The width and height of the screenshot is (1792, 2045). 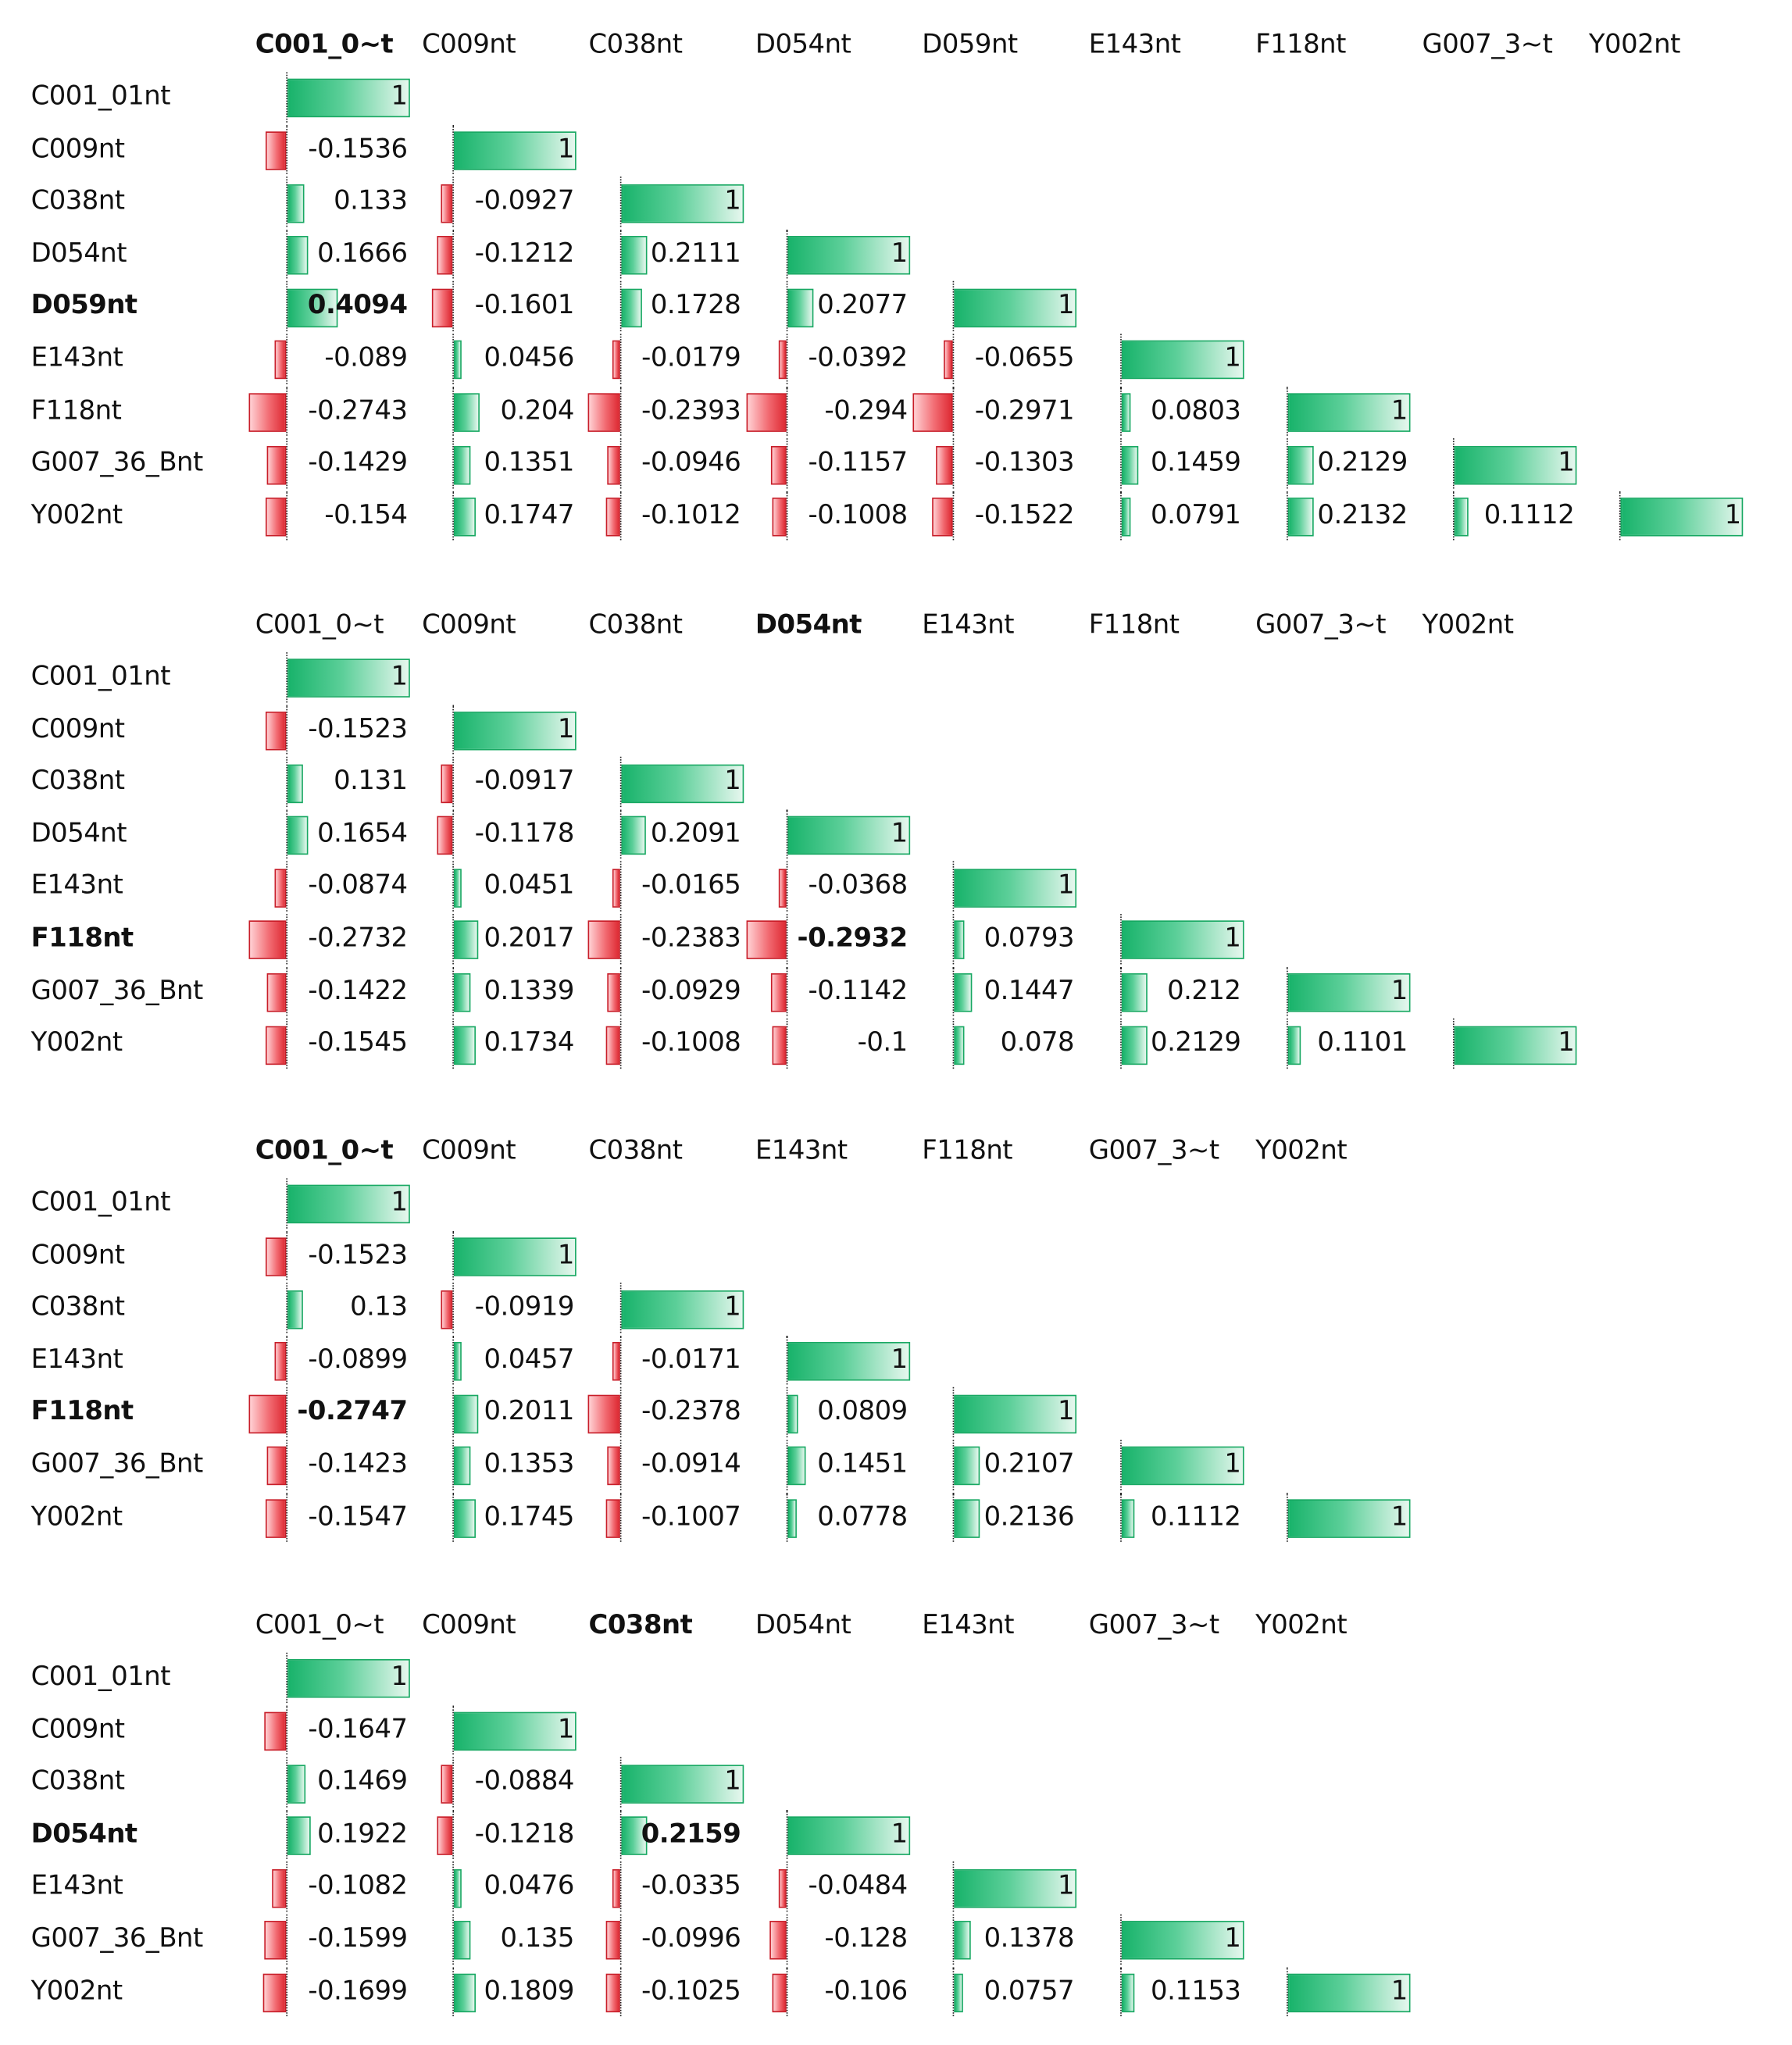 What do you see at coordinates (803, 43) in the screenshot?
I see `column-header: D054nt` at bounding box center [803, 43].